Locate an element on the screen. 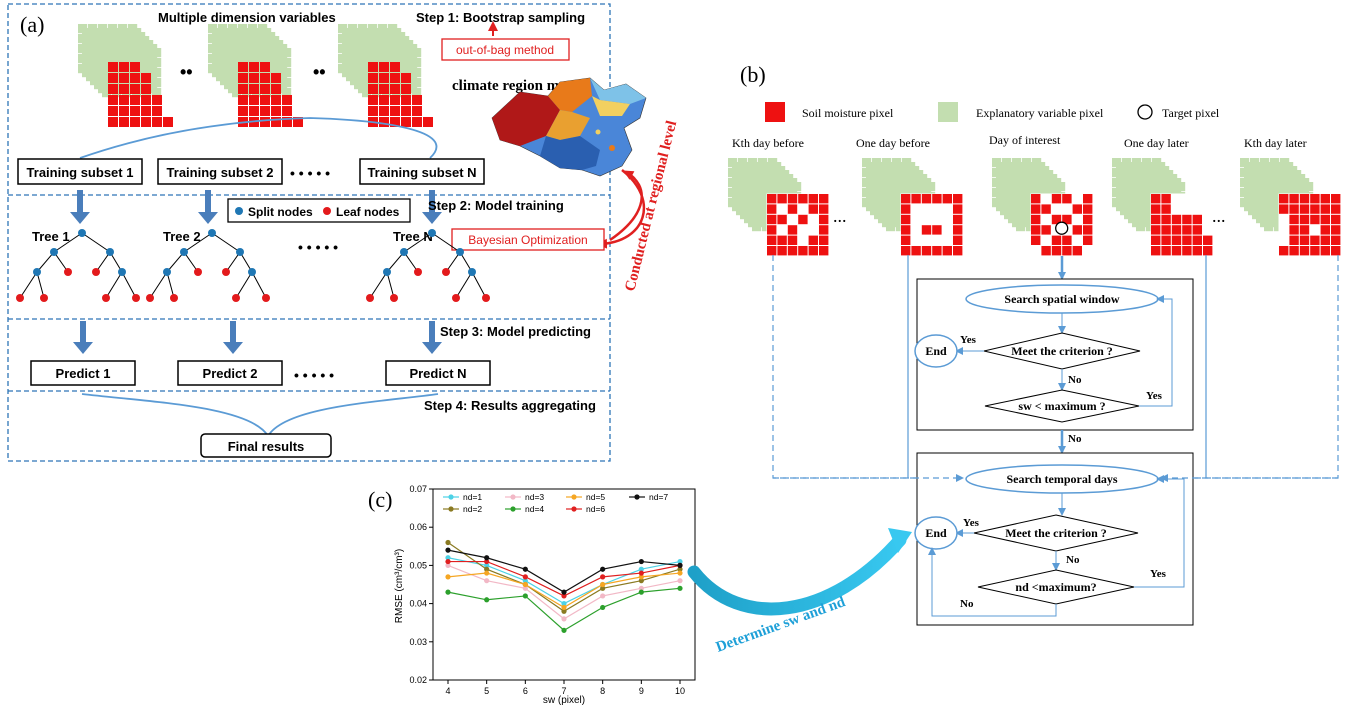 The image size is (1351, 707). sw-maximum-diamond is located at coordinates (1062, 406).